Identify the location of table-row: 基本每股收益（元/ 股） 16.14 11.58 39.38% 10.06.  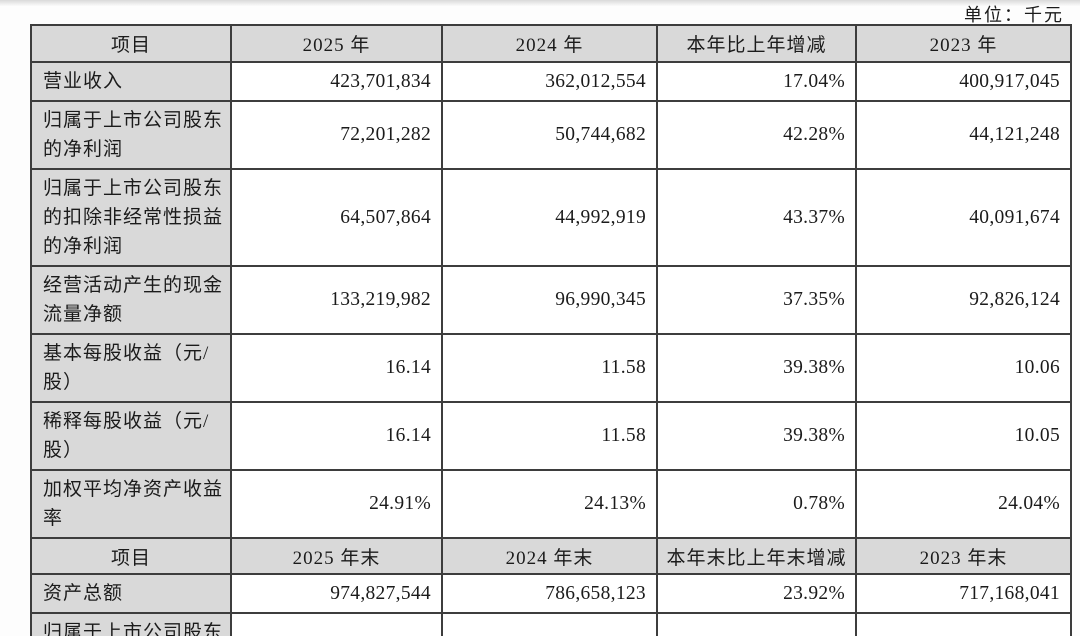
(551, 368).